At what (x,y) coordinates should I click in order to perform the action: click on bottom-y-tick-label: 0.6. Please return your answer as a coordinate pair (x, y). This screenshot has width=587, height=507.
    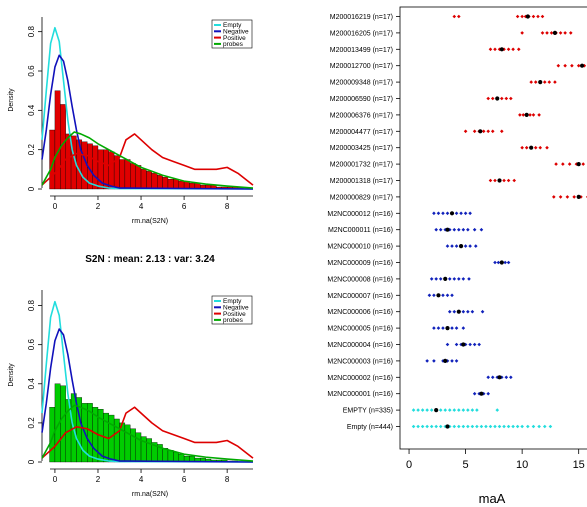
    Looking at the image, I should click on (31, 345).